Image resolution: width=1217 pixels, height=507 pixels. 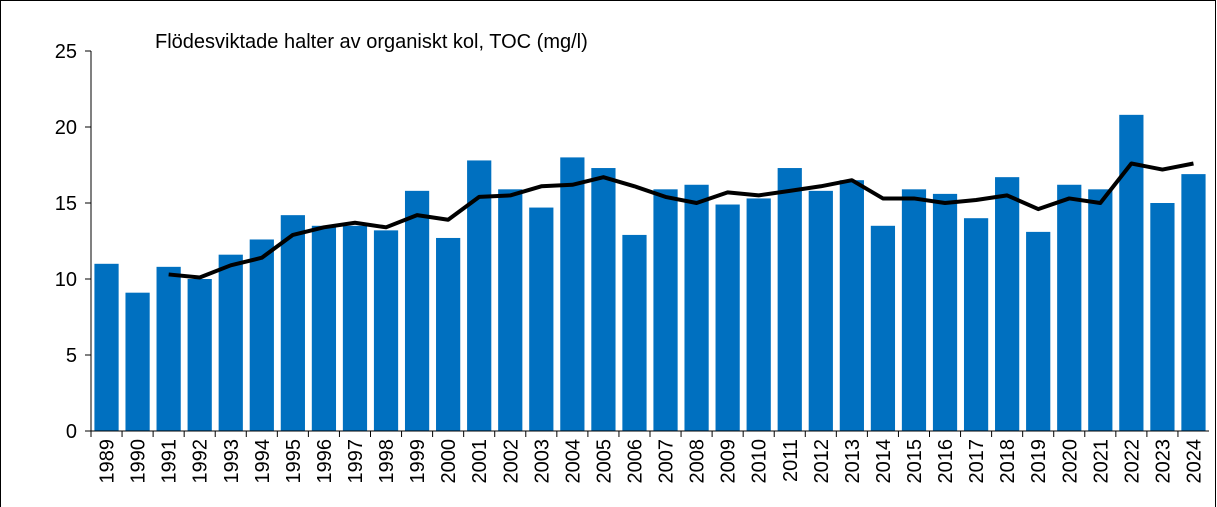 What do you see at coordinates (294, 461) in the screenshot?
I see `x-tick-label: 1995` at bounding box center [294, 461].